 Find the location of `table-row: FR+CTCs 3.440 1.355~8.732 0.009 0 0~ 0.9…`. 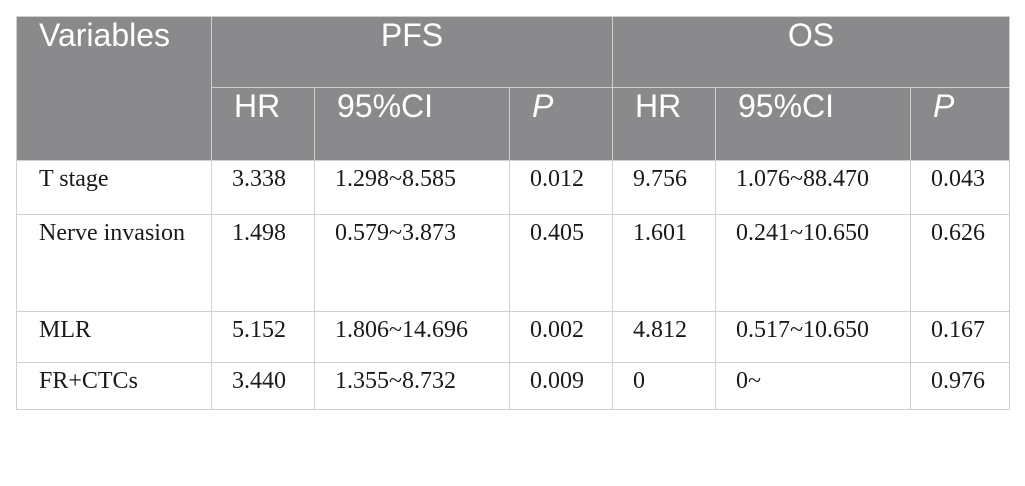

table-row: FR+CTCs 3.440 1.355~8.732 0.009 0 0~ 0.9… is located at coordinates (513, 386).